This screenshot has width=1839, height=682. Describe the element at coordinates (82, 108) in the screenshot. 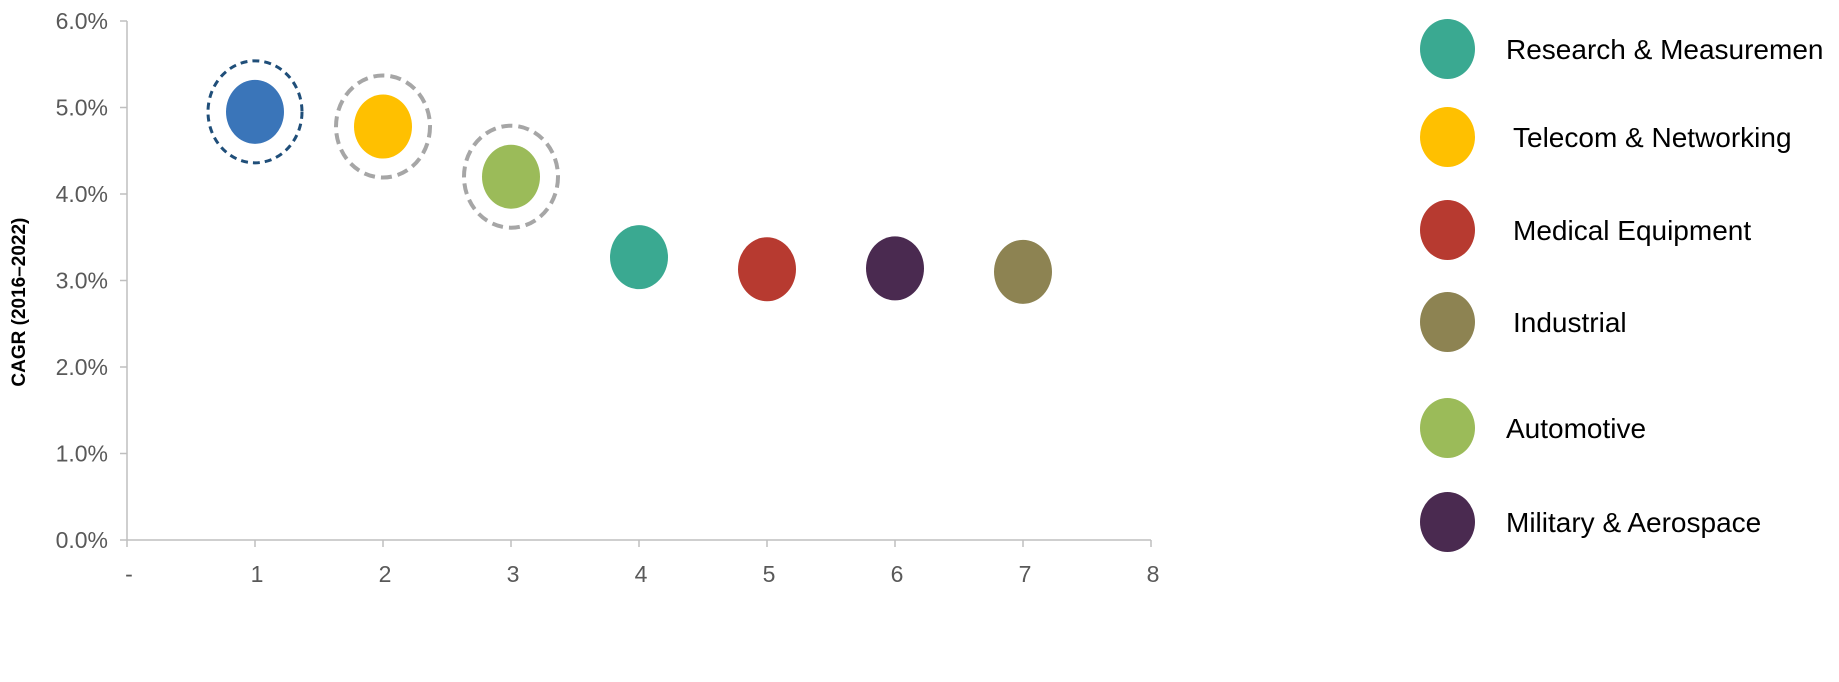

I see `y-tick-label: 5.0%` at that location.